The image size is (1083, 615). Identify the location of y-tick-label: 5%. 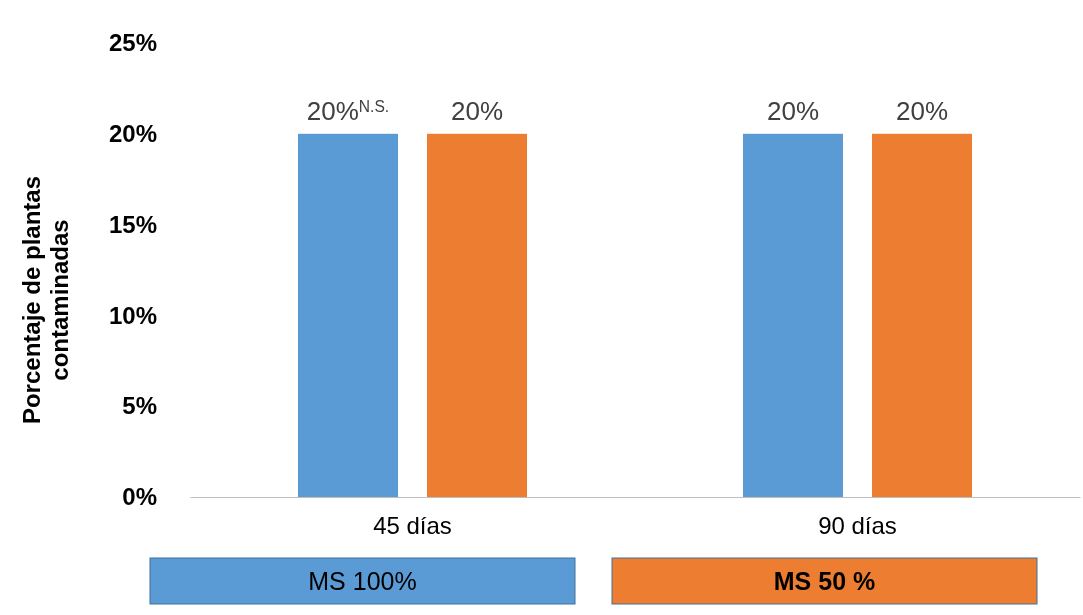
(139, 406).